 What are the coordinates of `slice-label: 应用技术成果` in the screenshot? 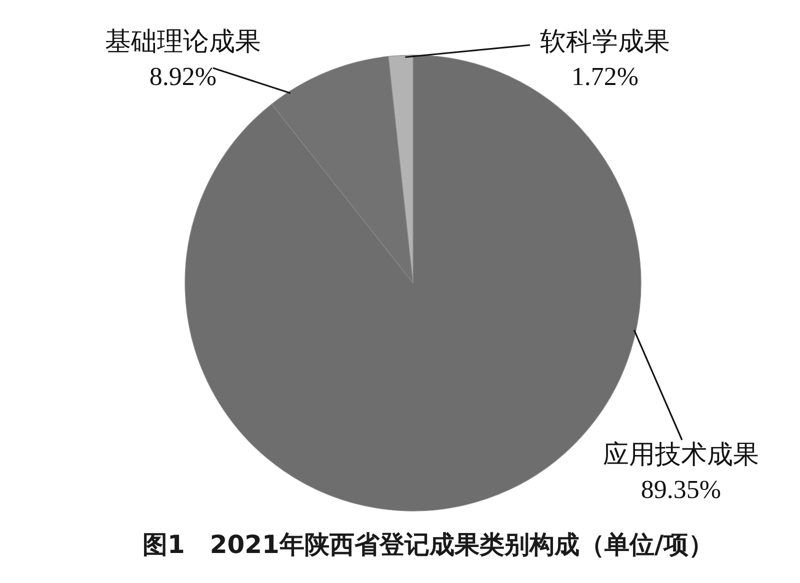 It's located at (681, 454).